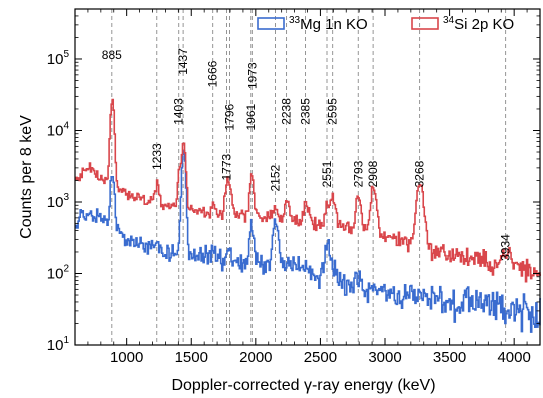  I want to click on peak-label-2908: 2908, so click(373, 173).